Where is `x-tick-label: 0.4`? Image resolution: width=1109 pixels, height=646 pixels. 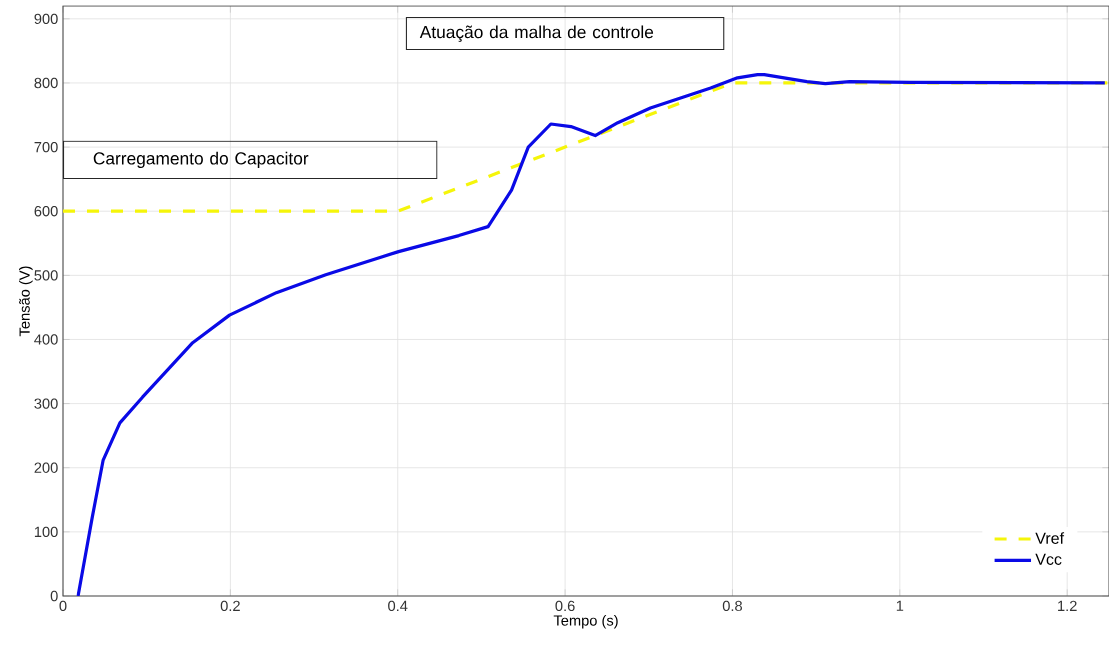 x-tick-label: 0.4 is located at coordinates (398, 606).